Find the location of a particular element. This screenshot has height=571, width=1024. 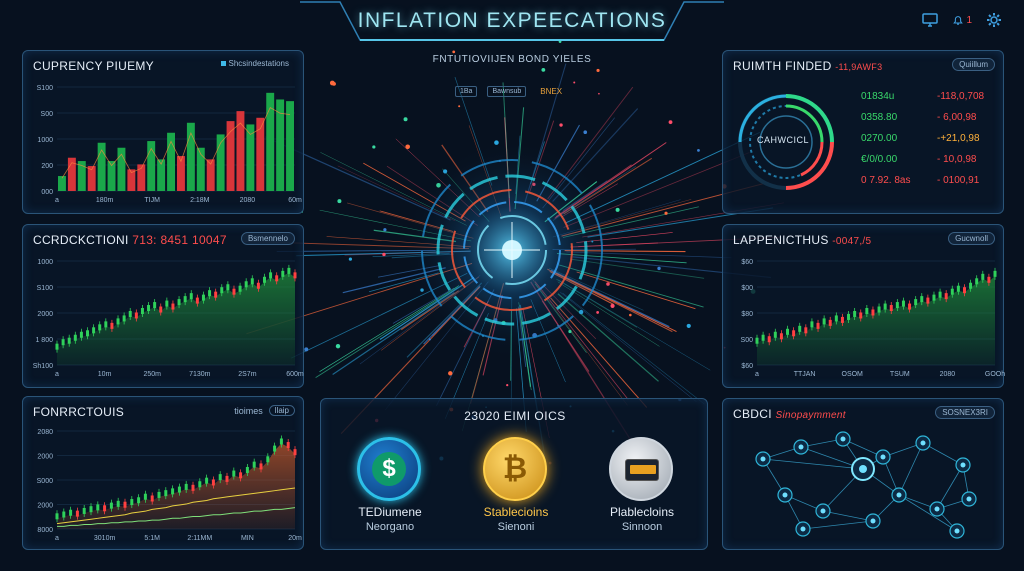

gear-icon is located at coordinates (994, 20).